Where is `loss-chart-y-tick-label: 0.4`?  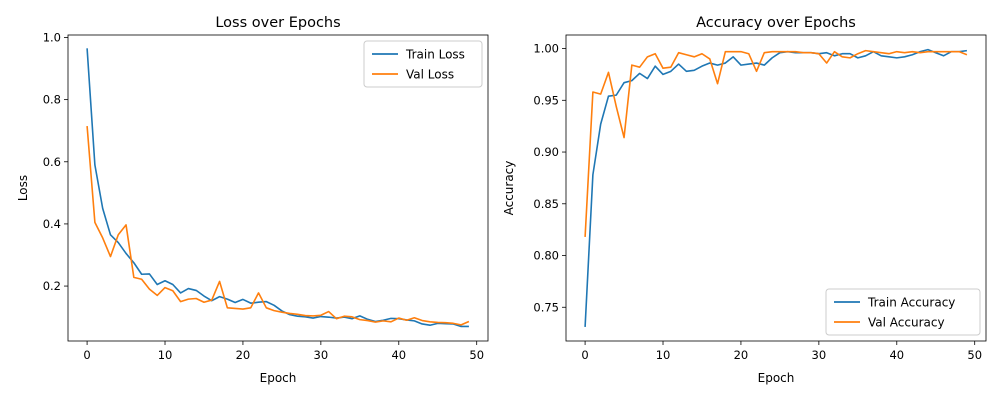
loss-chart-y-tick-label: 0.4 is located at coordinates (52, 224).